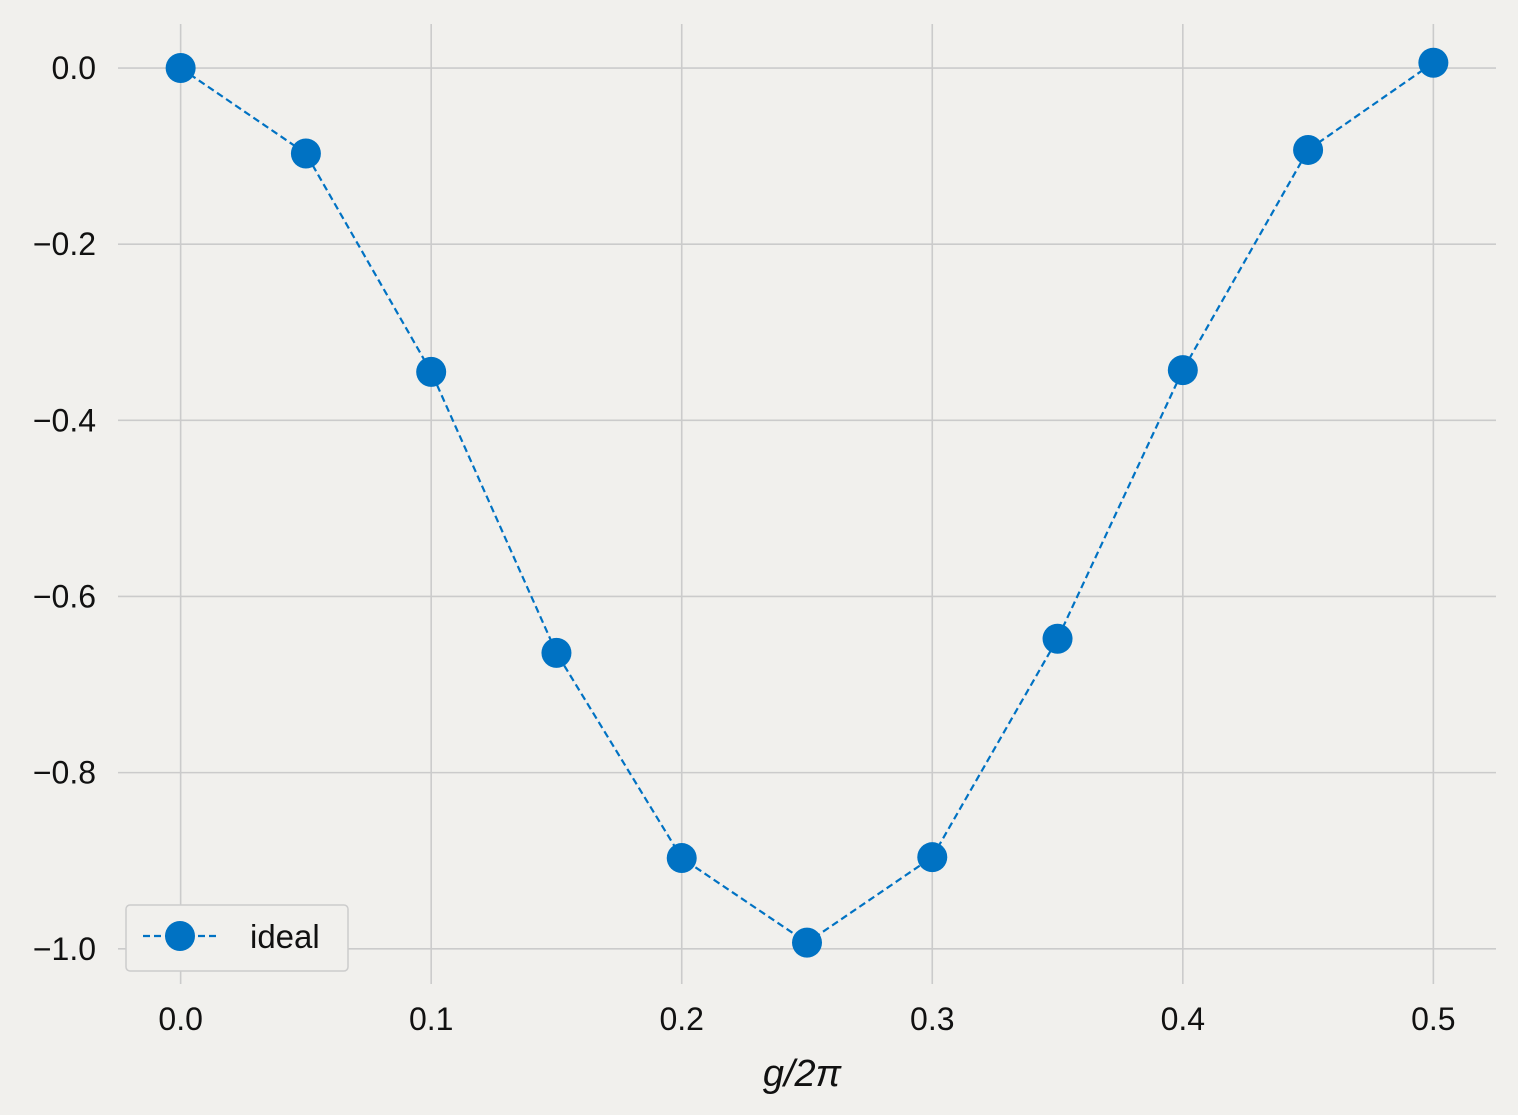 This screenshot has width=1518, height=1115. Describe the element at coordinates (1433, 1019) in the screenshot. I see `x-tick-label: 0.5` at that location.